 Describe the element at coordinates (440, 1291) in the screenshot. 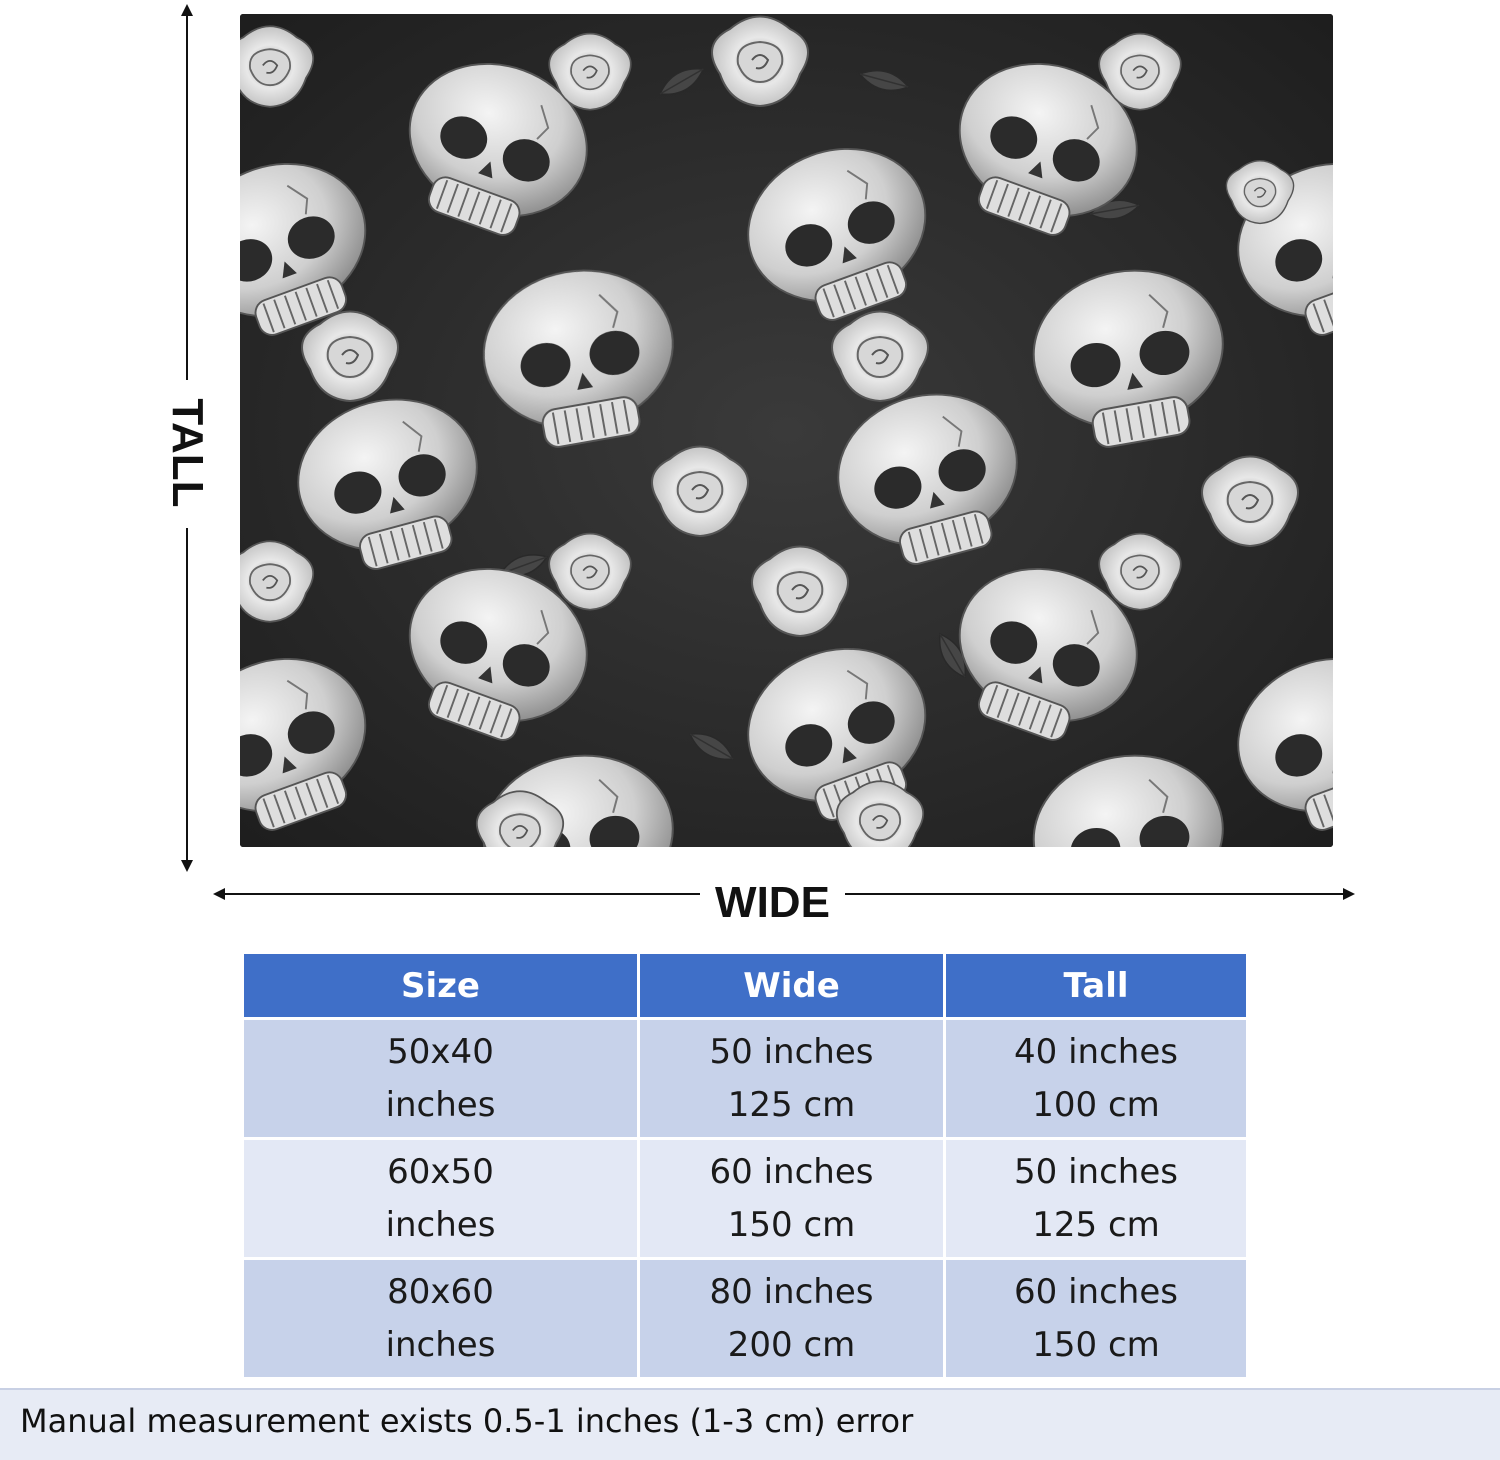

I see `size-value: 80x60` at that location.